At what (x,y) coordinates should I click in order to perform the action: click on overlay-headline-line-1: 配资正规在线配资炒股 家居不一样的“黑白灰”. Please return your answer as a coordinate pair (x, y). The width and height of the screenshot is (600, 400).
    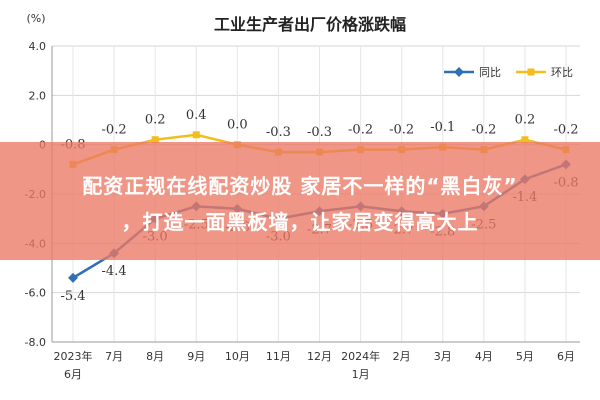
    Looking at the image, I should click on (300, 186).